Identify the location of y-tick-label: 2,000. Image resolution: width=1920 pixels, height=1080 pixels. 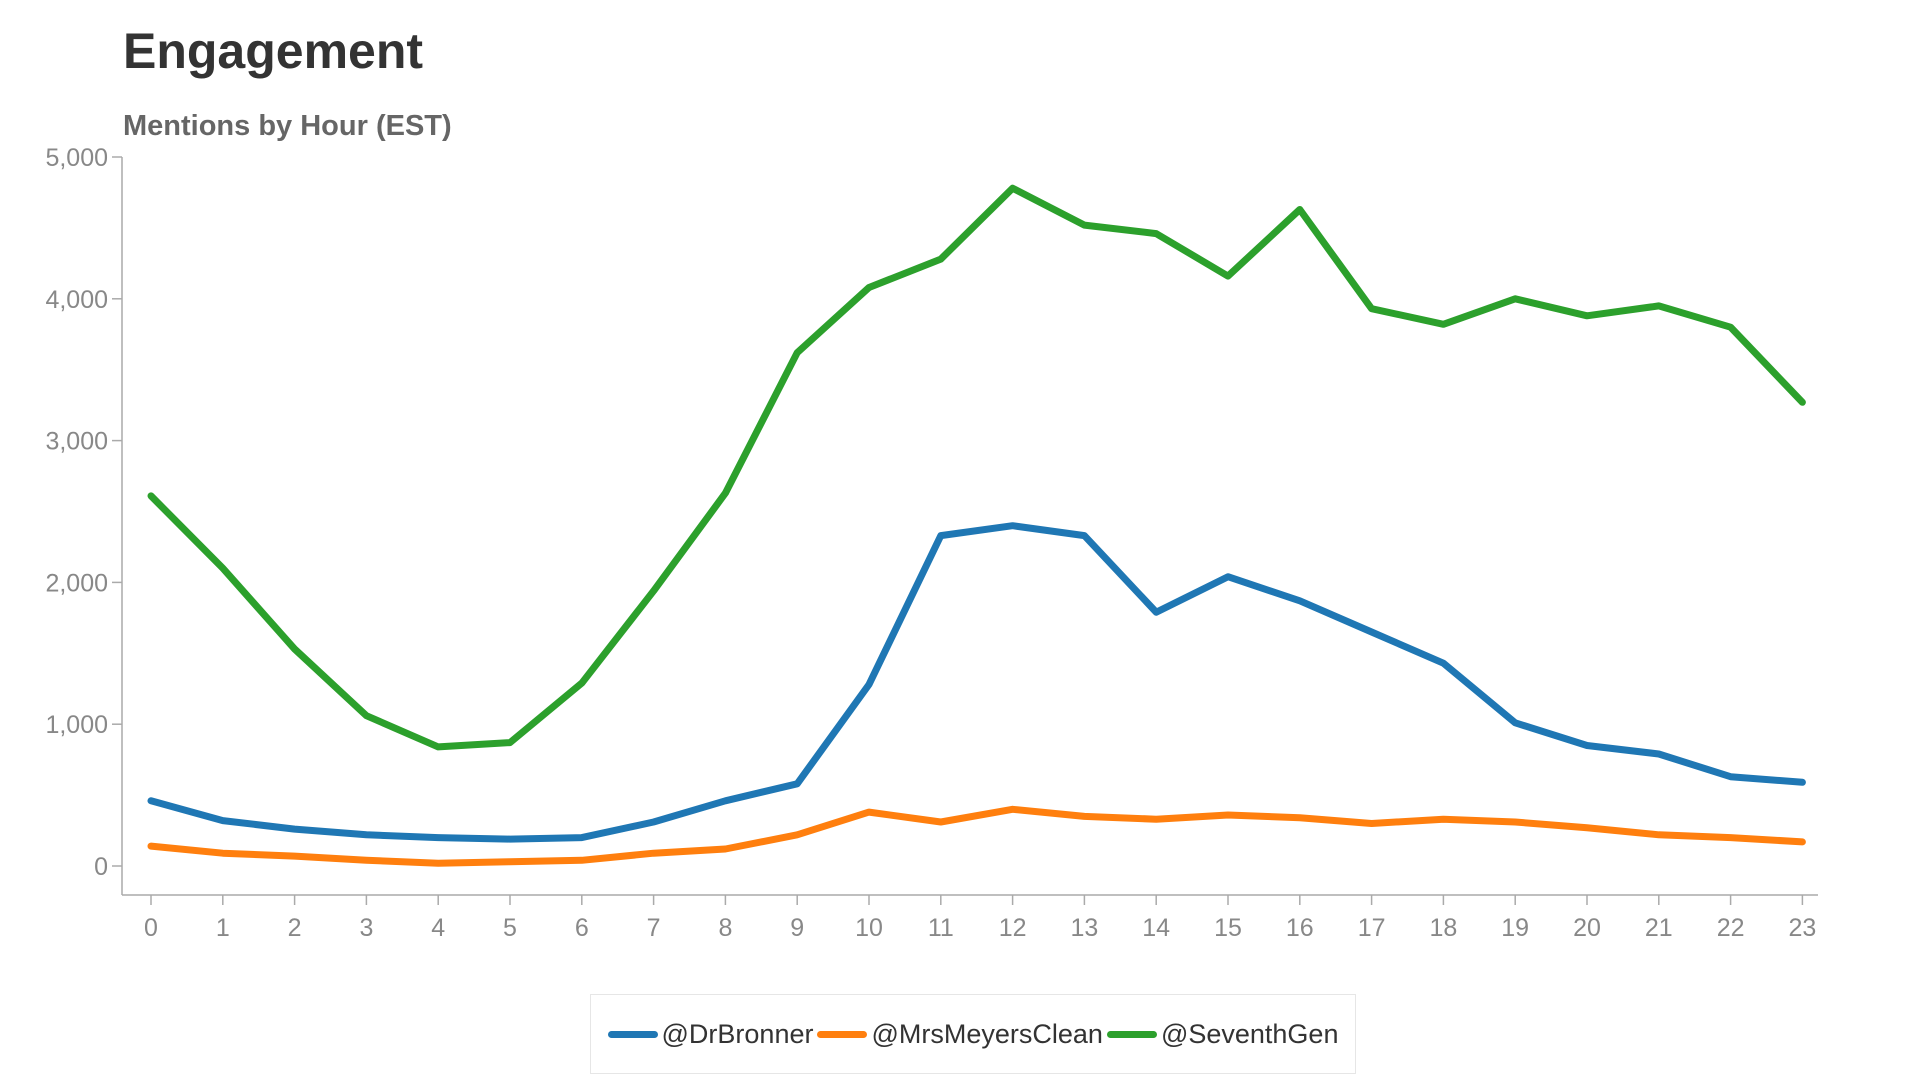
(76, 583).